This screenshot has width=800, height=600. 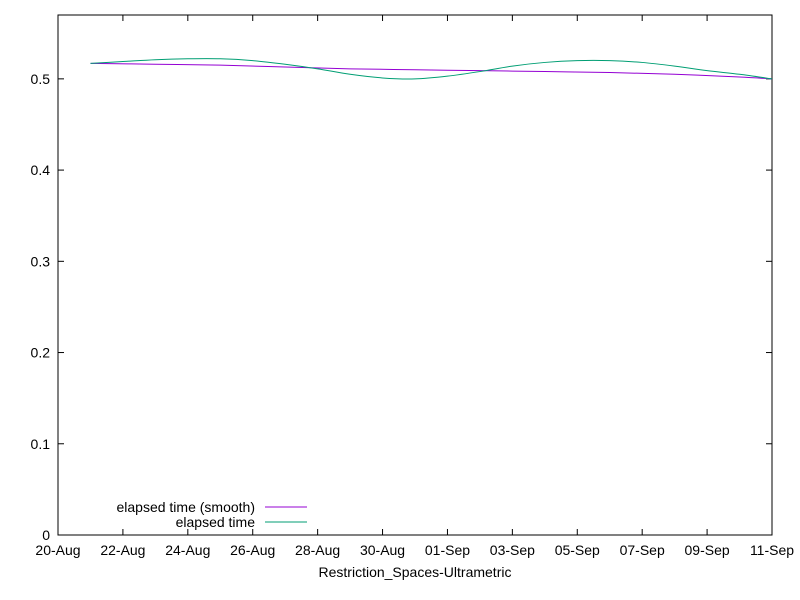 I want to click on y-tick-label: 0.5, so click(x=41, y=79).